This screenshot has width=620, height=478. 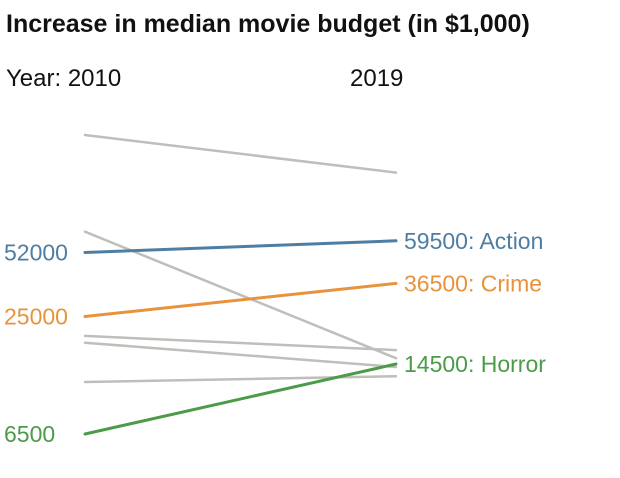 I want to click on left-value-label-crime: 25000, so click(x=36, y=317).